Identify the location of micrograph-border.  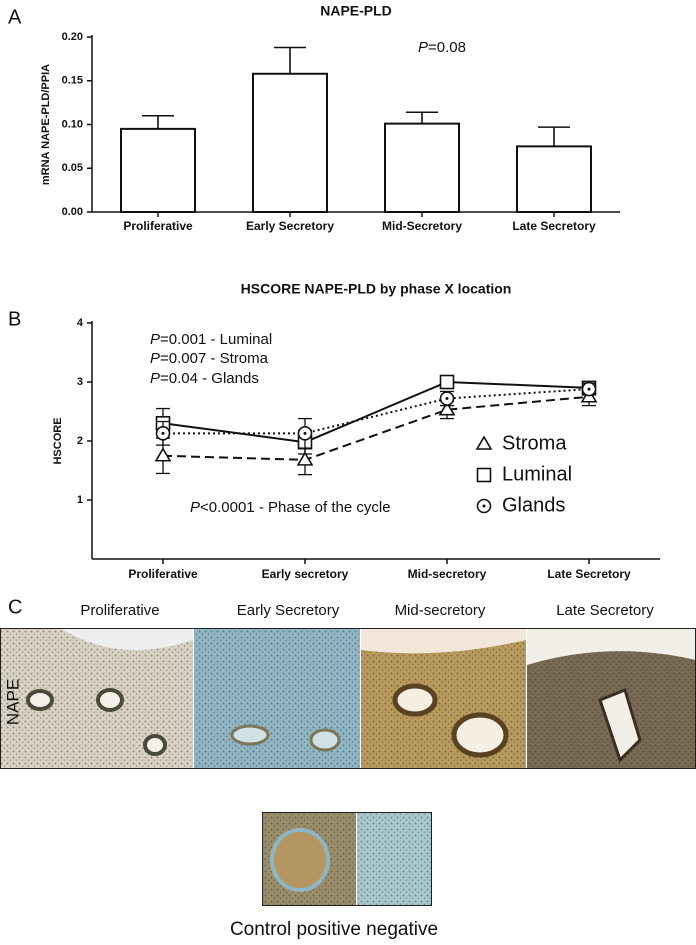
(347, 859).